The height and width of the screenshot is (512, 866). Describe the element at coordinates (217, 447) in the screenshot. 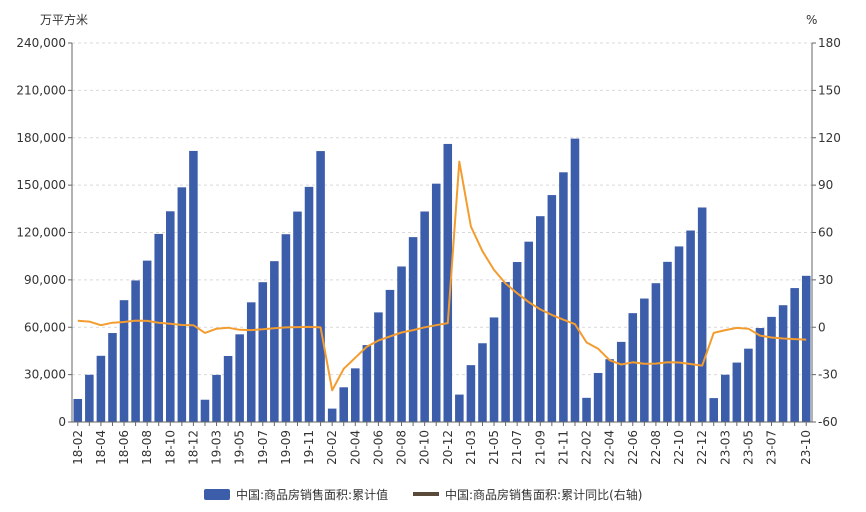

I see `x-tick-label: 19-03` at that location.